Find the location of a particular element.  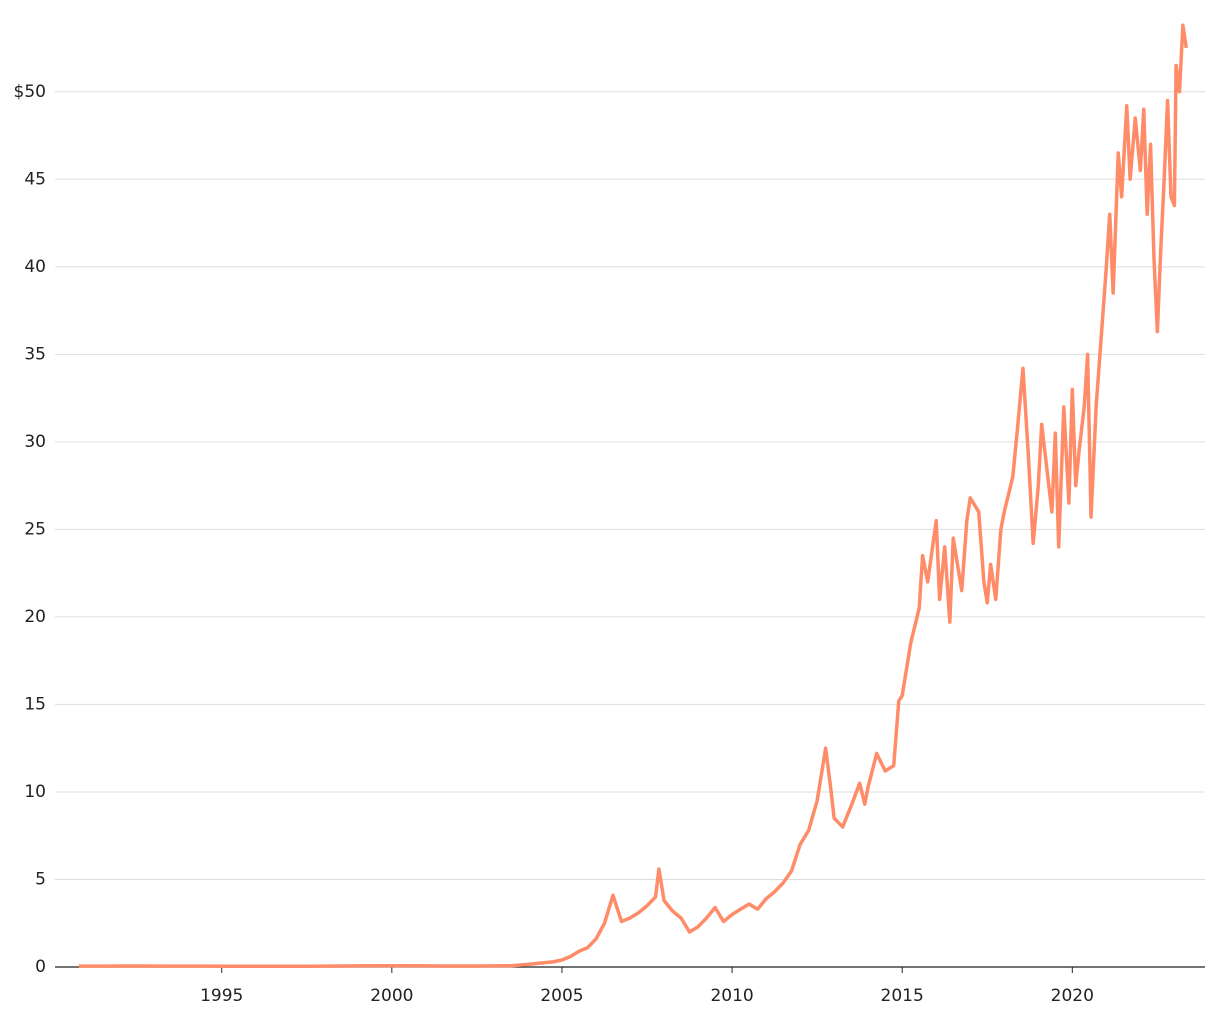

y-tick-label: 15 is located at coordinates (35, 704).